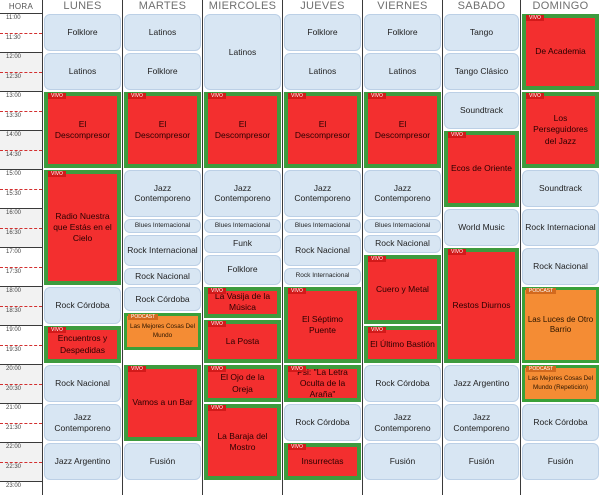 This screenshot has height=495, width=600. I want to click on program-title: Los Perseguidores del Jazz, so click(560, 130).